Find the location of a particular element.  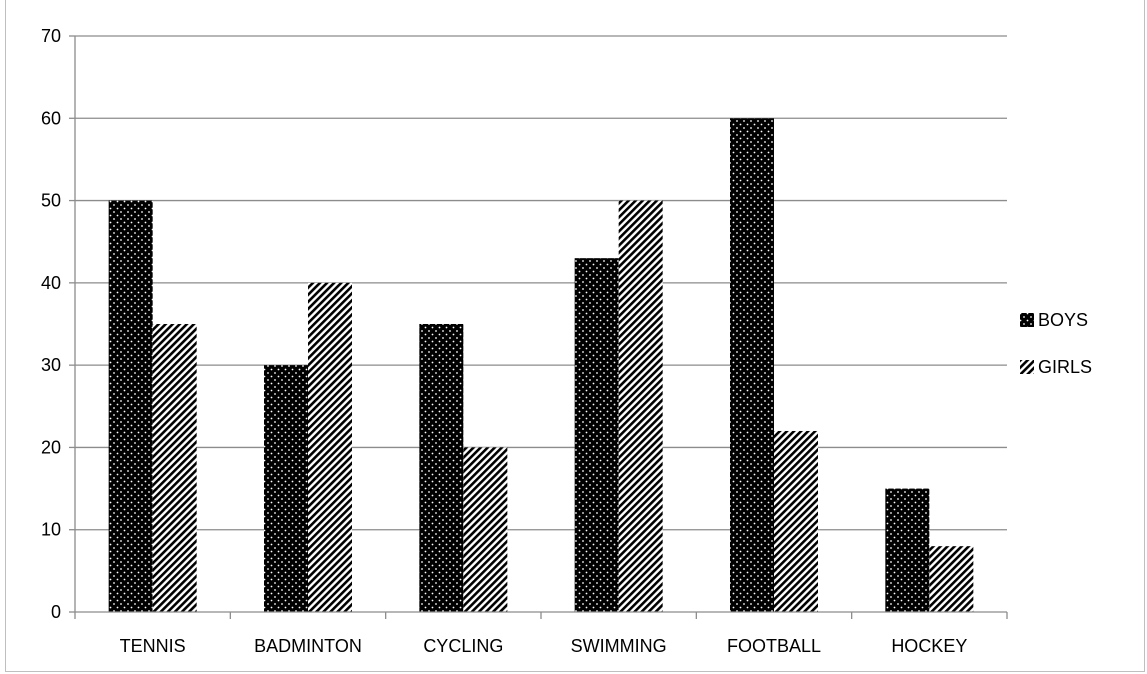

y-tick-label: 70 is located at coordinates (51, 36).